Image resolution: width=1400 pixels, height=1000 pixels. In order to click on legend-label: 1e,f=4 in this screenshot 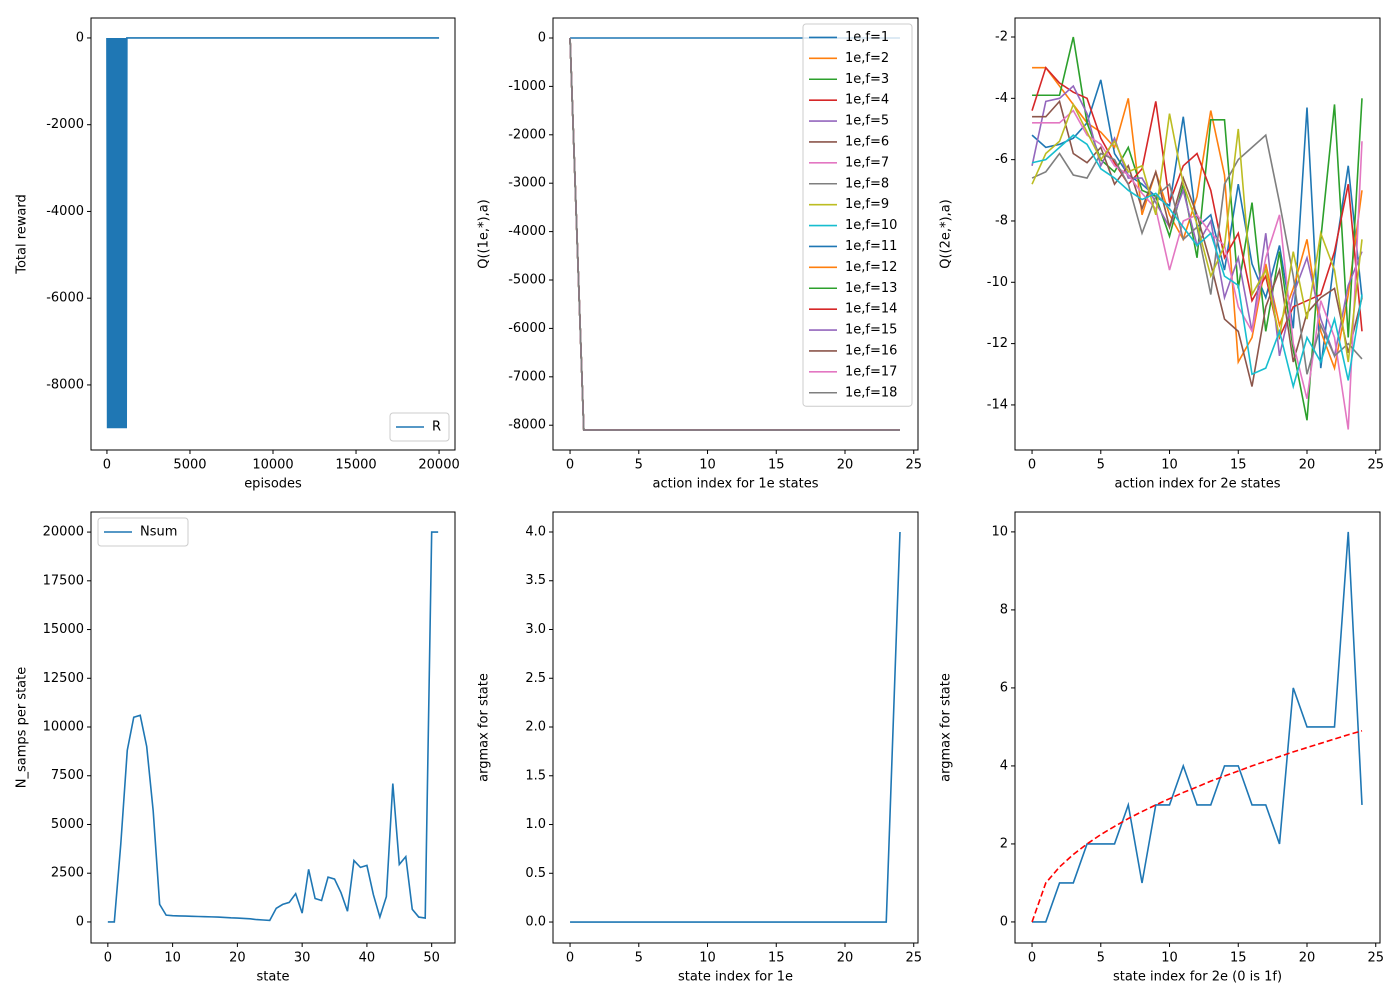, I will do `click(867, 100)`.